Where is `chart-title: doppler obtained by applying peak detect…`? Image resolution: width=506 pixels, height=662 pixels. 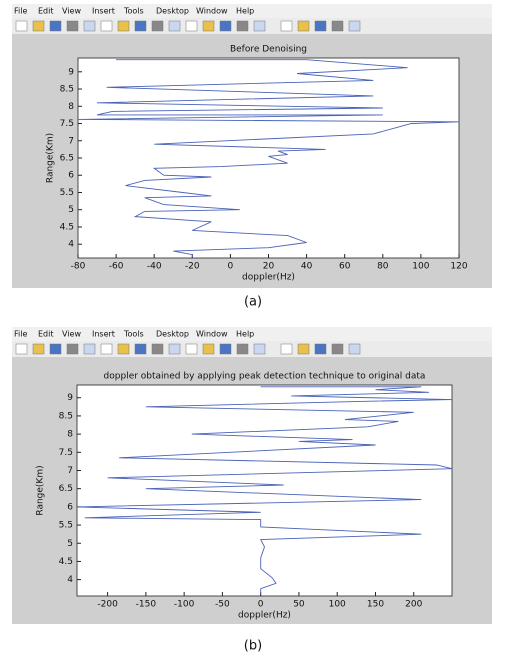
chart-title: doppler obtained by applying peak detect… is located at coordinates (265, 377).